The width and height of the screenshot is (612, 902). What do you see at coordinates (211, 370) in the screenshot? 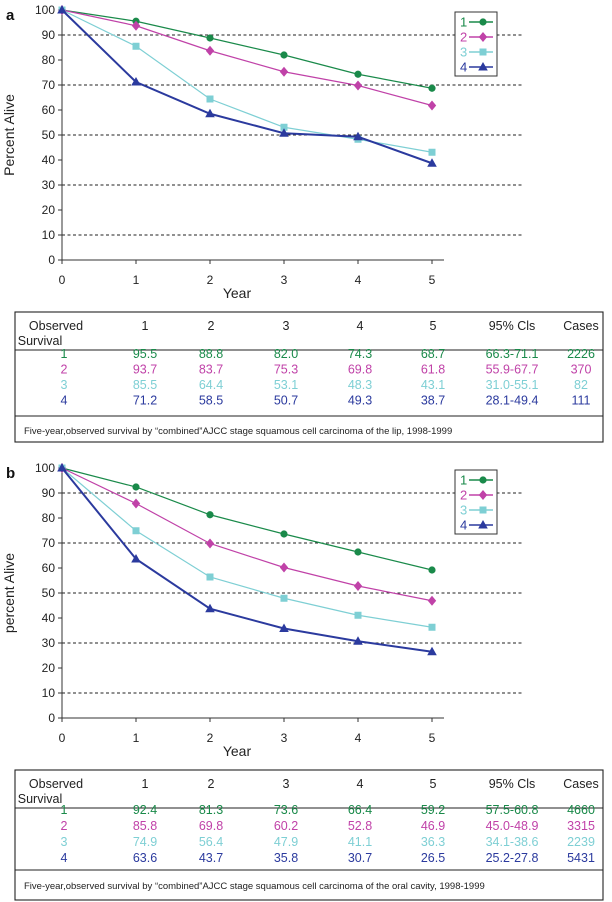
I see `table-cell: 83.7` at bounding box center [211, 370].